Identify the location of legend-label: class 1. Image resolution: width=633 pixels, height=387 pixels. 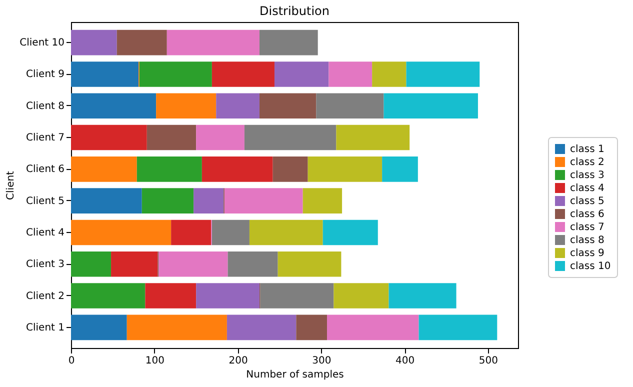
(587, 149).